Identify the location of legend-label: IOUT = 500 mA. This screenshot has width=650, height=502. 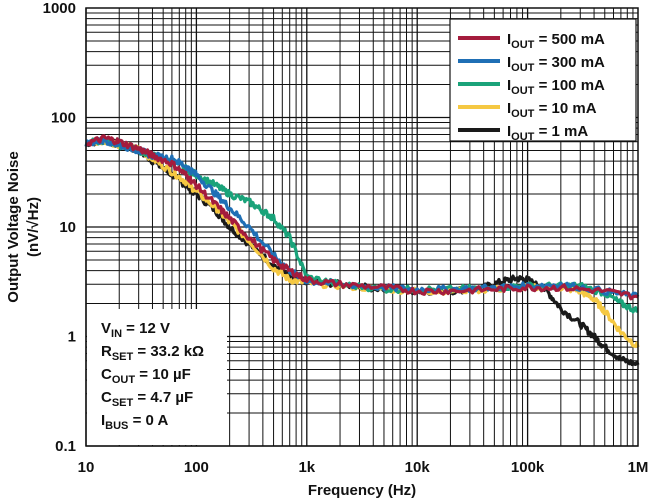
(556, 41).